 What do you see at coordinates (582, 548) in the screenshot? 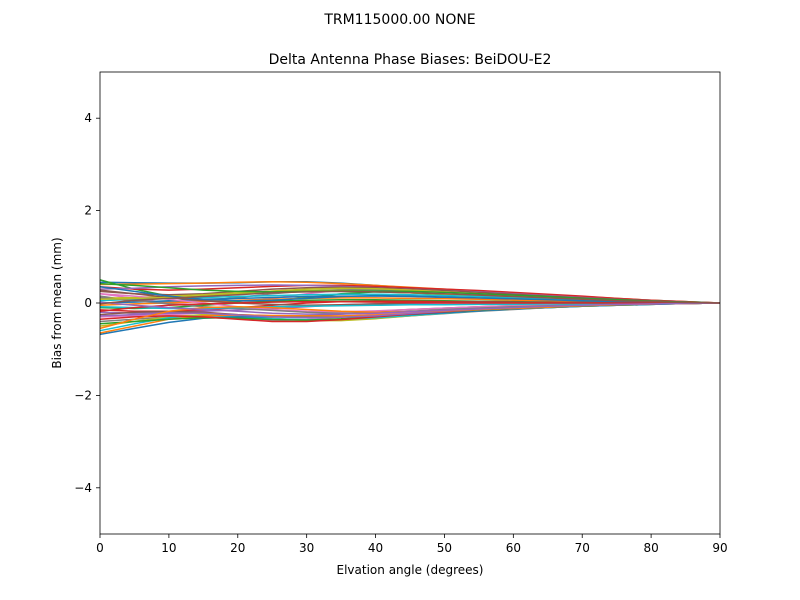
I see `x-tick-label: 70` at bounding box center [582, 548].